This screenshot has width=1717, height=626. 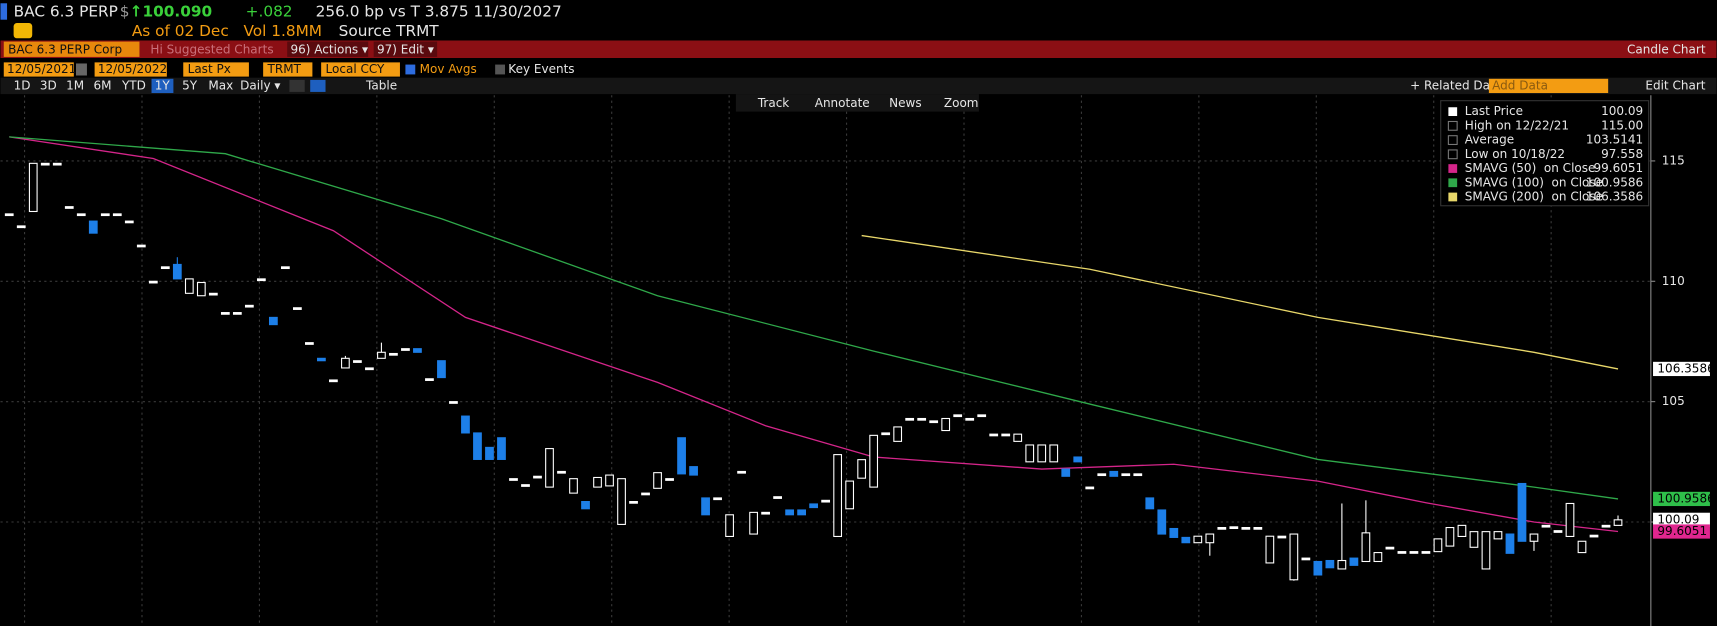 I want to click on key-events: Key Events, so click(x=541, y=69).